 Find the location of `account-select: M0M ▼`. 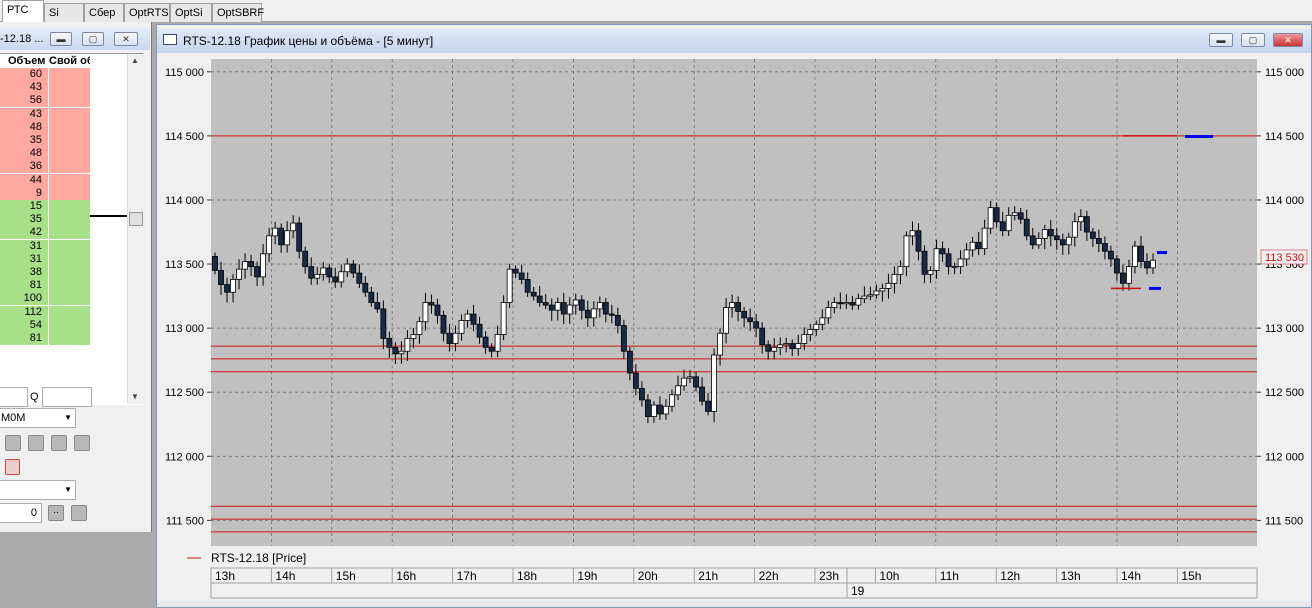

account-select: M0M ▼ is located at coordinates (38, 418).